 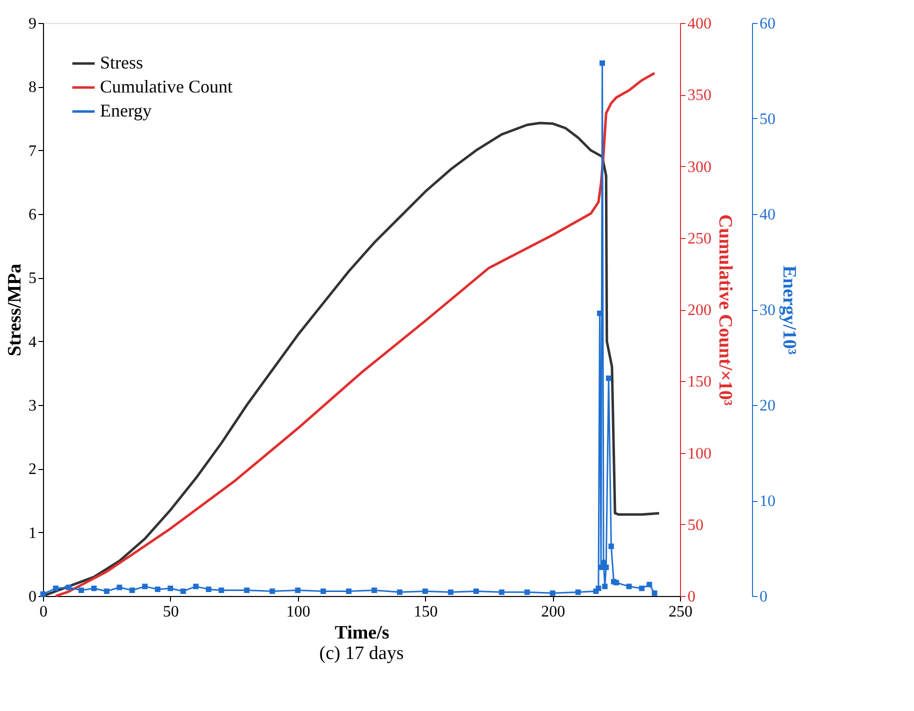 I want to click on y3-tick-label: 0, so click(x=764, y=597).